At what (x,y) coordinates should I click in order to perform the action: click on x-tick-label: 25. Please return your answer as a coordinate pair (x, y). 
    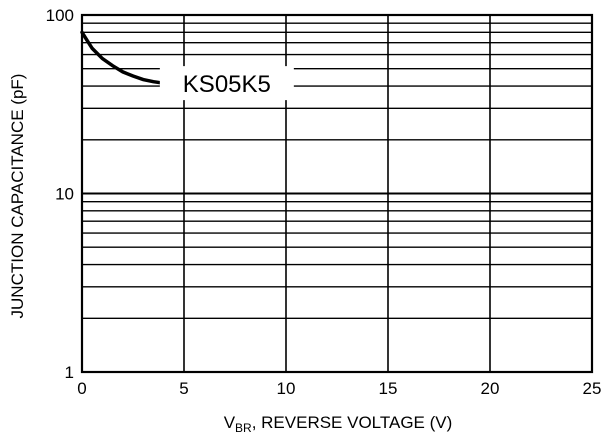
    Looking at the image, I should click on (592, 388).